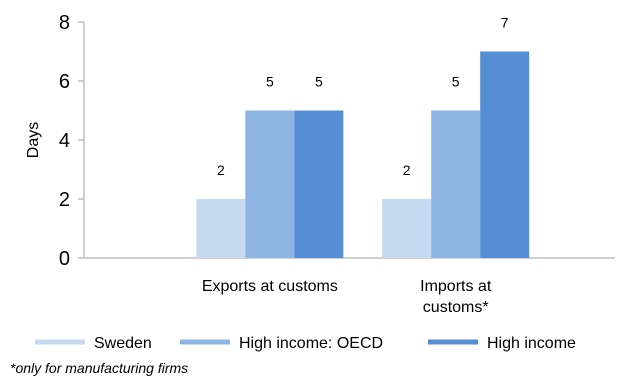 The height and width of the screenshot is (385, 641). Describe the element at coordinates (270, 286) in the screenshot. I see `category-label: Exports at customs` at that location.